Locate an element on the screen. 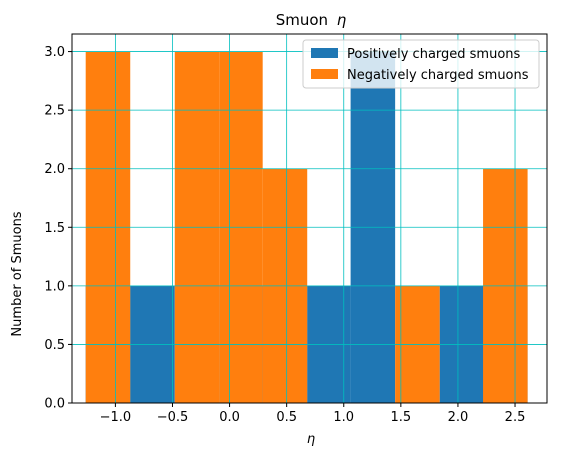  chart-title-text: Smuon is located at coordinates (302, 20).